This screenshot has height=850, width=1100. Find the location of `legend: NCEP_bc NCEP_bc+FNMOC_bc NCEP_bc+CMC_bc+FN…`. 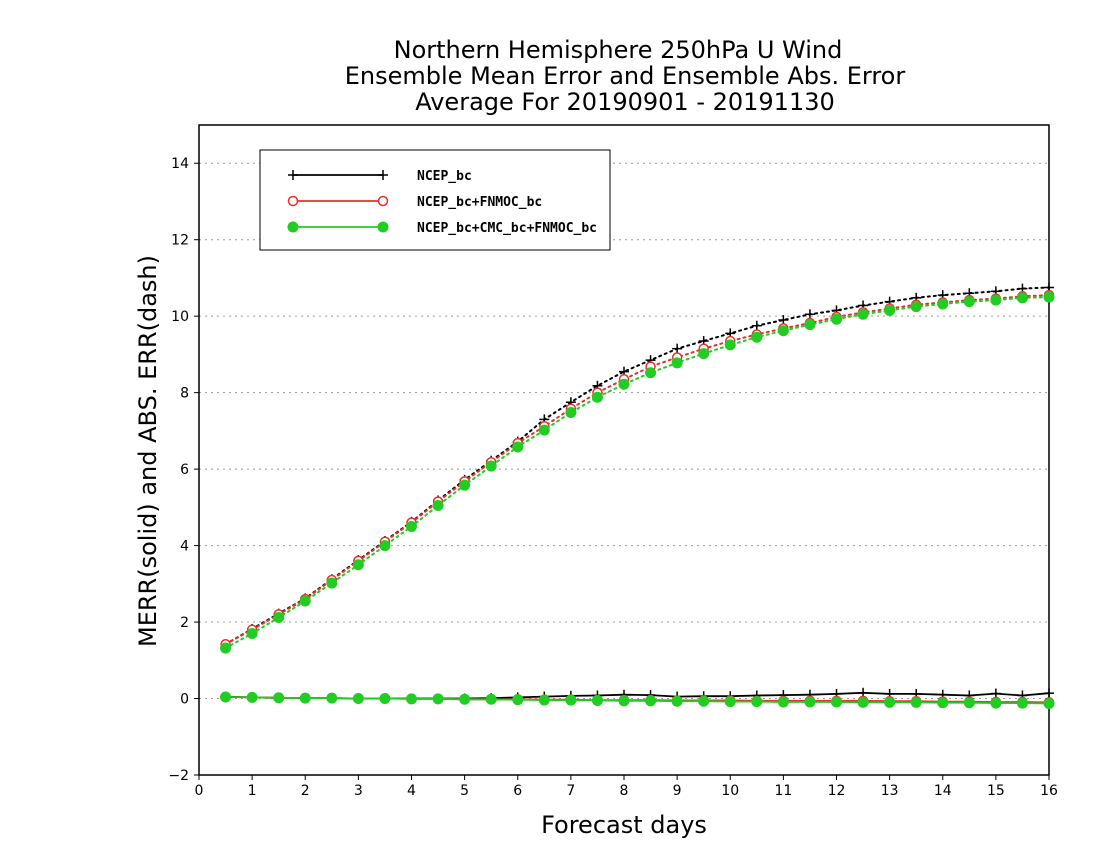

legend: NCEP_bc NCEP_bc+FNMOC_bc NCEP_bc+CMC_bc+FN… is located at coordinates (435, 200).